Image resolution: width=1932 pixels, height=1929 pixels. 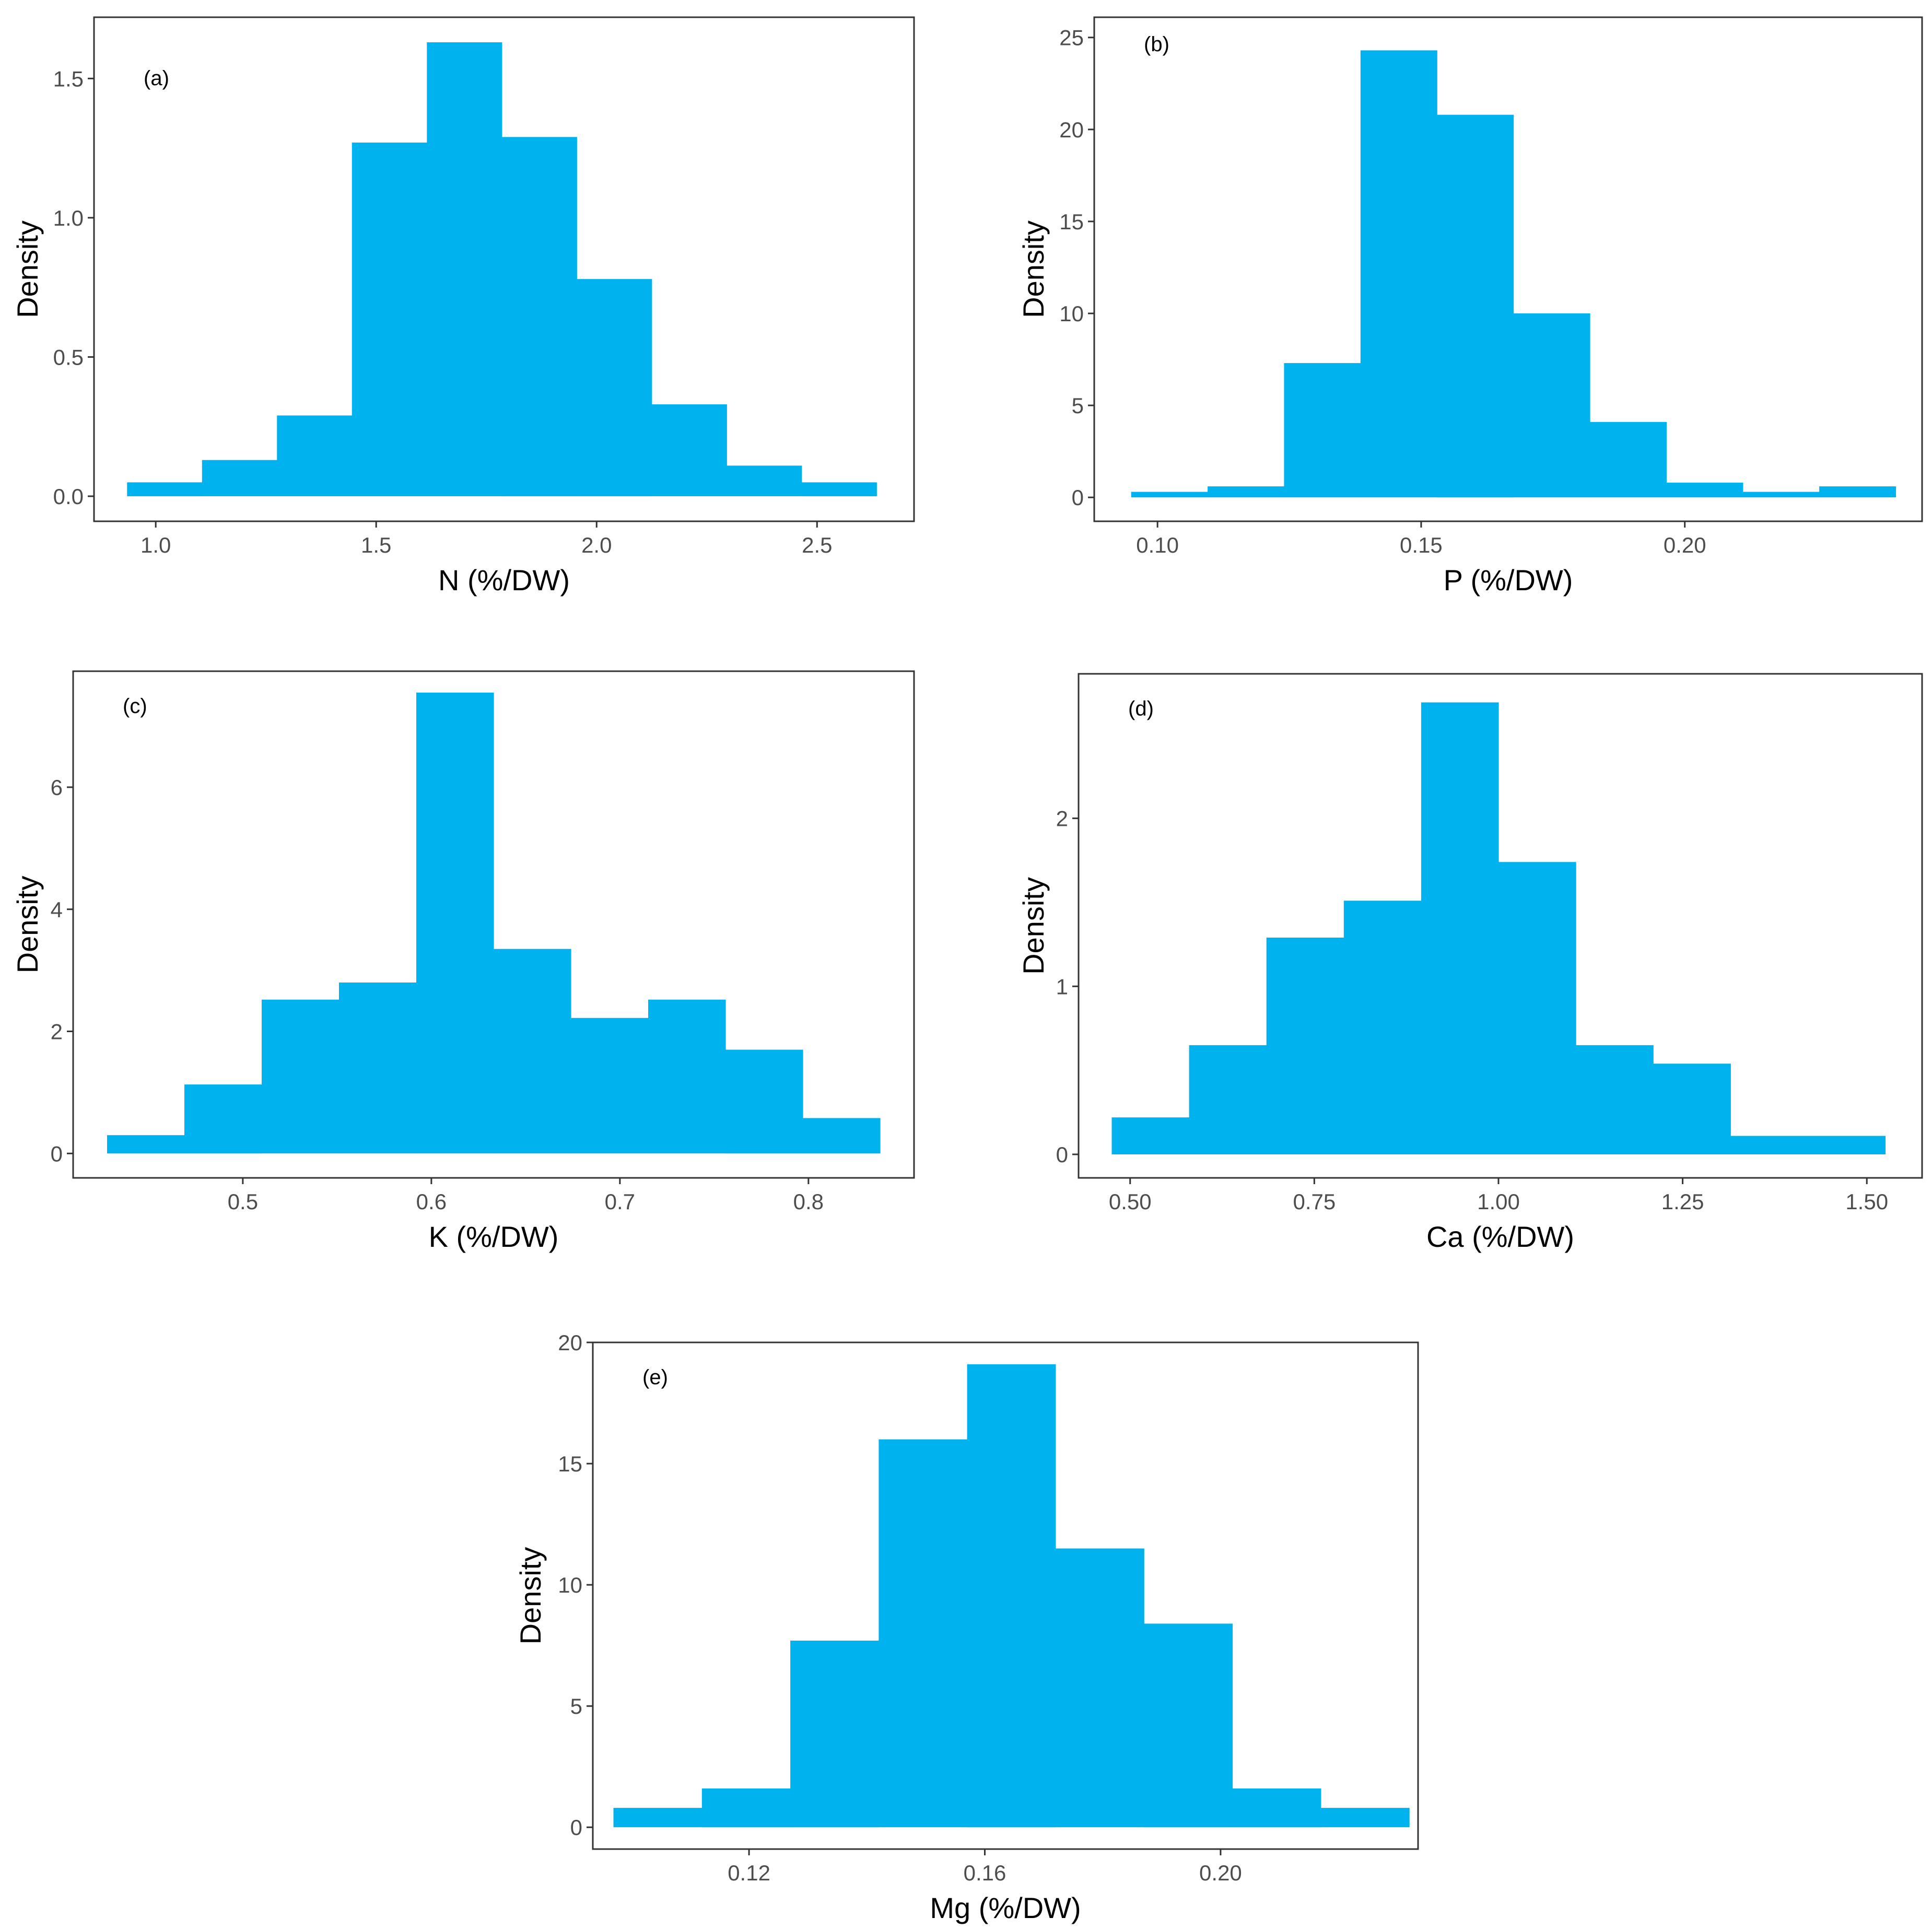 What do you see at coordinates (1500, 1237) in the screenshot?
I see `ca-x-axis-title: Ca (%/DW)` at bounding box center [1500, 1237].